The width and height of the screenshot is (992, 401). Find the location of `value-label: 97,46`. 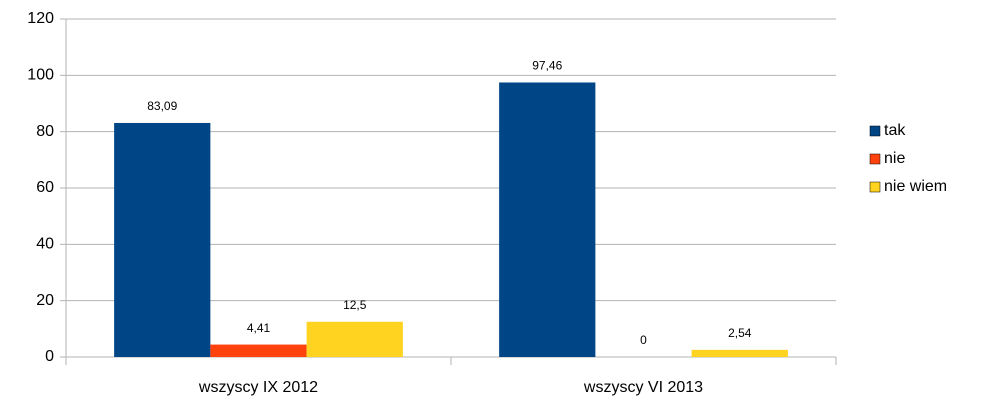

value-label: 97,46 is located at coordinates (547, 66).